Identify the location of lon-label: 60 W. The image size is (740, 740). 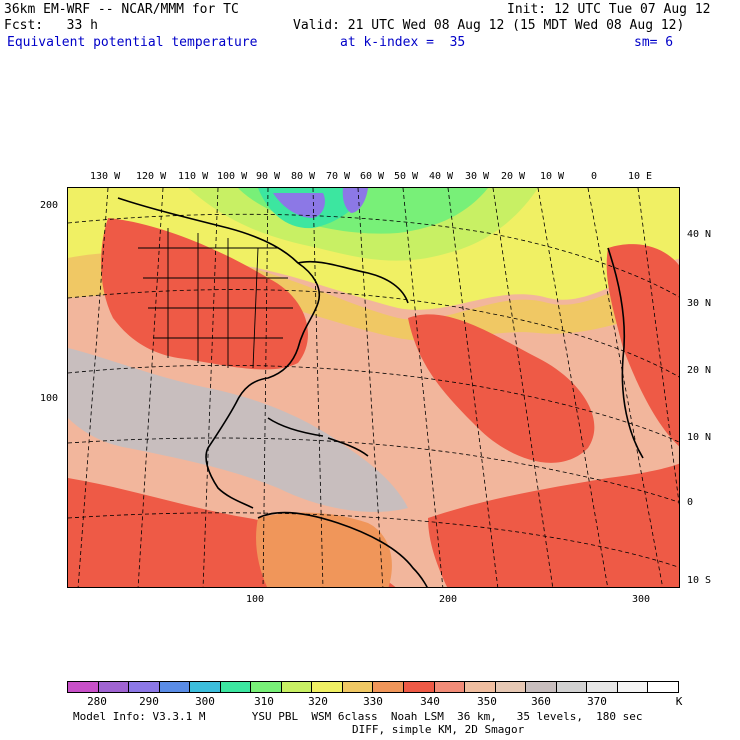
(372, 176).